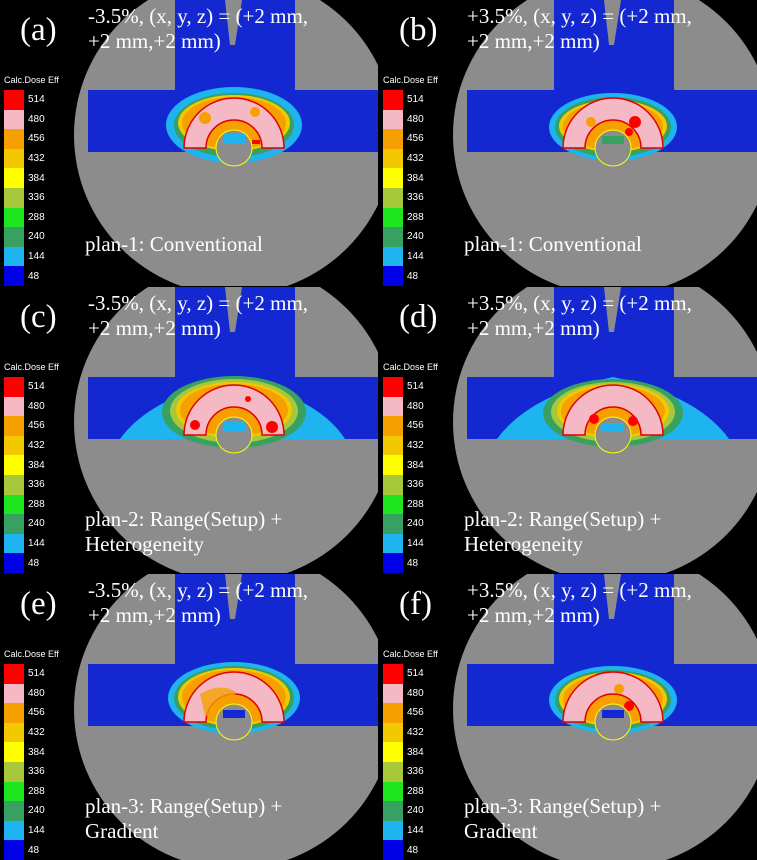  I want to click on shift-line-1: +3.5%, (x, y, z) = (+2 mm,, so click(579, 16).